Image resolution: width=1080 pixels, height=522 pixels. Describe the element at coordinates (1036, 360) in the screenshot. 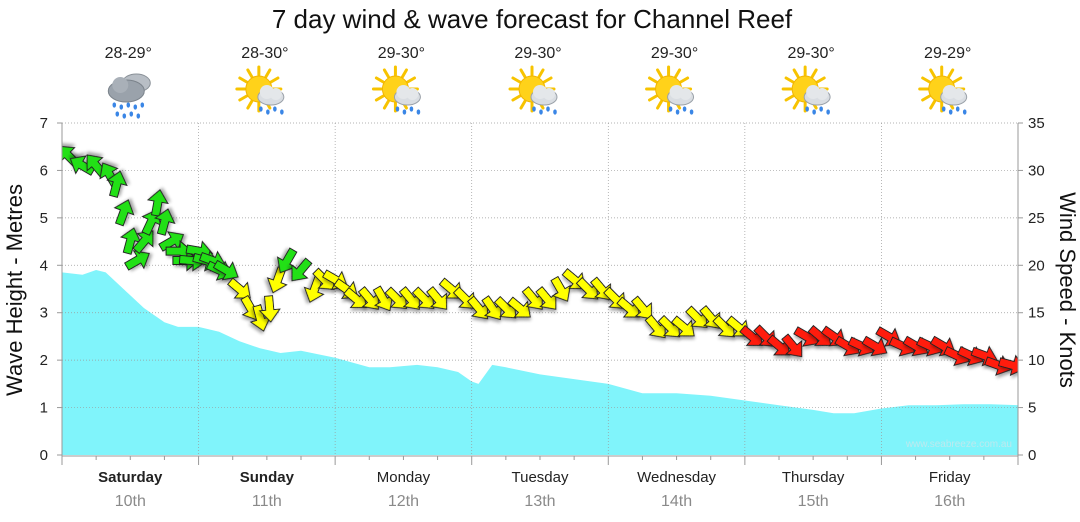

I see `right-tick-label: 10` at that location.